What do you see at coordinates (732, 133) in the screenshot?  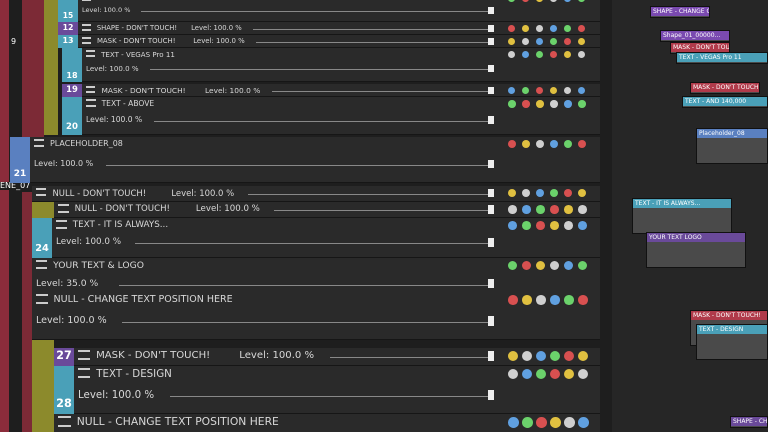 I see `clip-label: Placeholder_08` at bounding box center [732, 133].